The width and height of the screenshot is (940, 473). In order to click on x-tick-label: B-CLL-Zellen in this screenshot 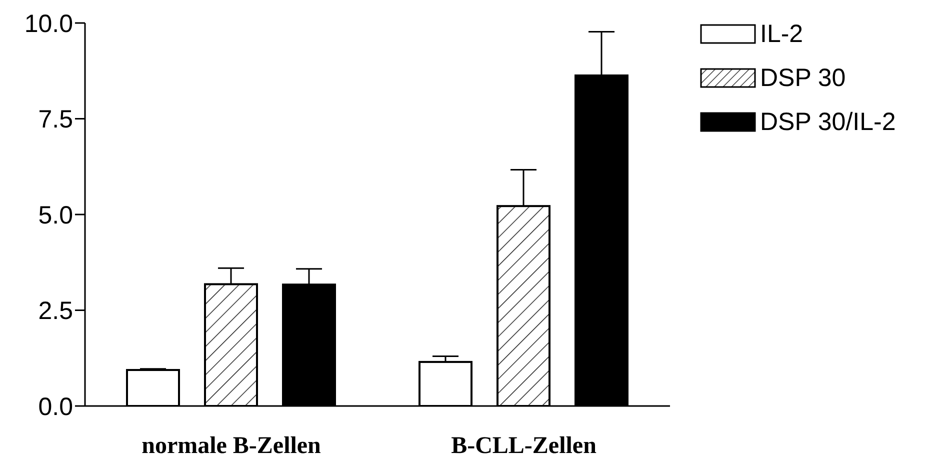, I will do `click(523, 446)`.